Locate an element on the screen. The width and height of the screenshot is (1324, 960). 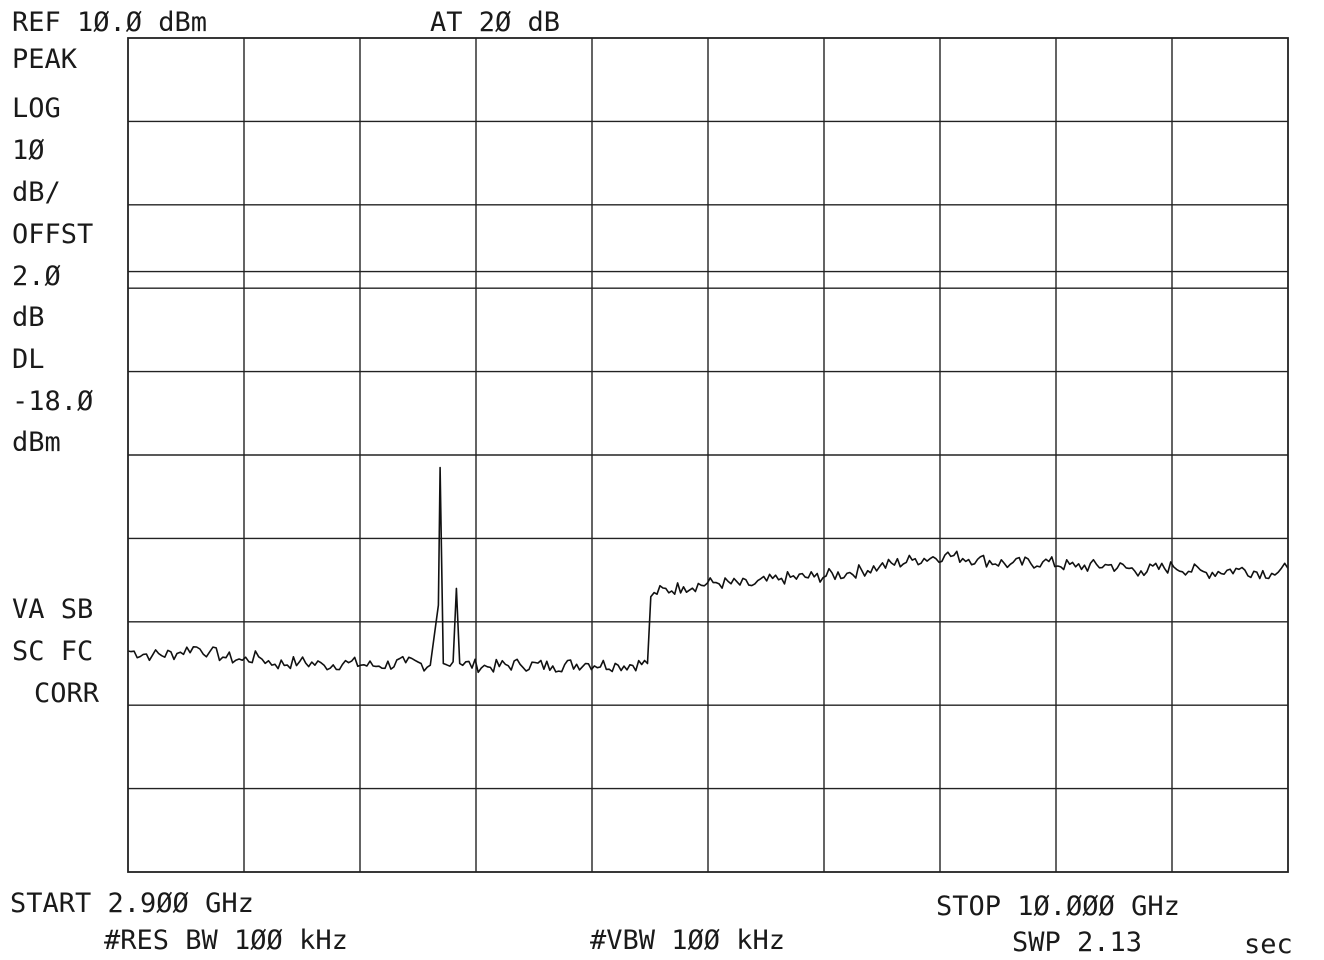
status-line-1: VA SB is located at coordinates (53, 609).